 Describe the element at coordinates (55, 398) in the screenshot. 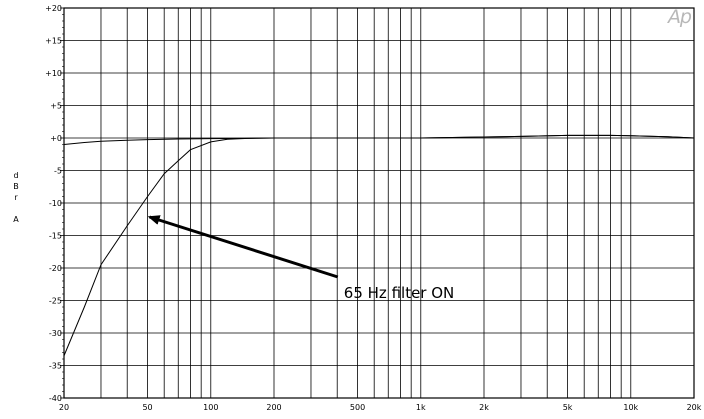

I see `y-tick-label: -40` at that location.